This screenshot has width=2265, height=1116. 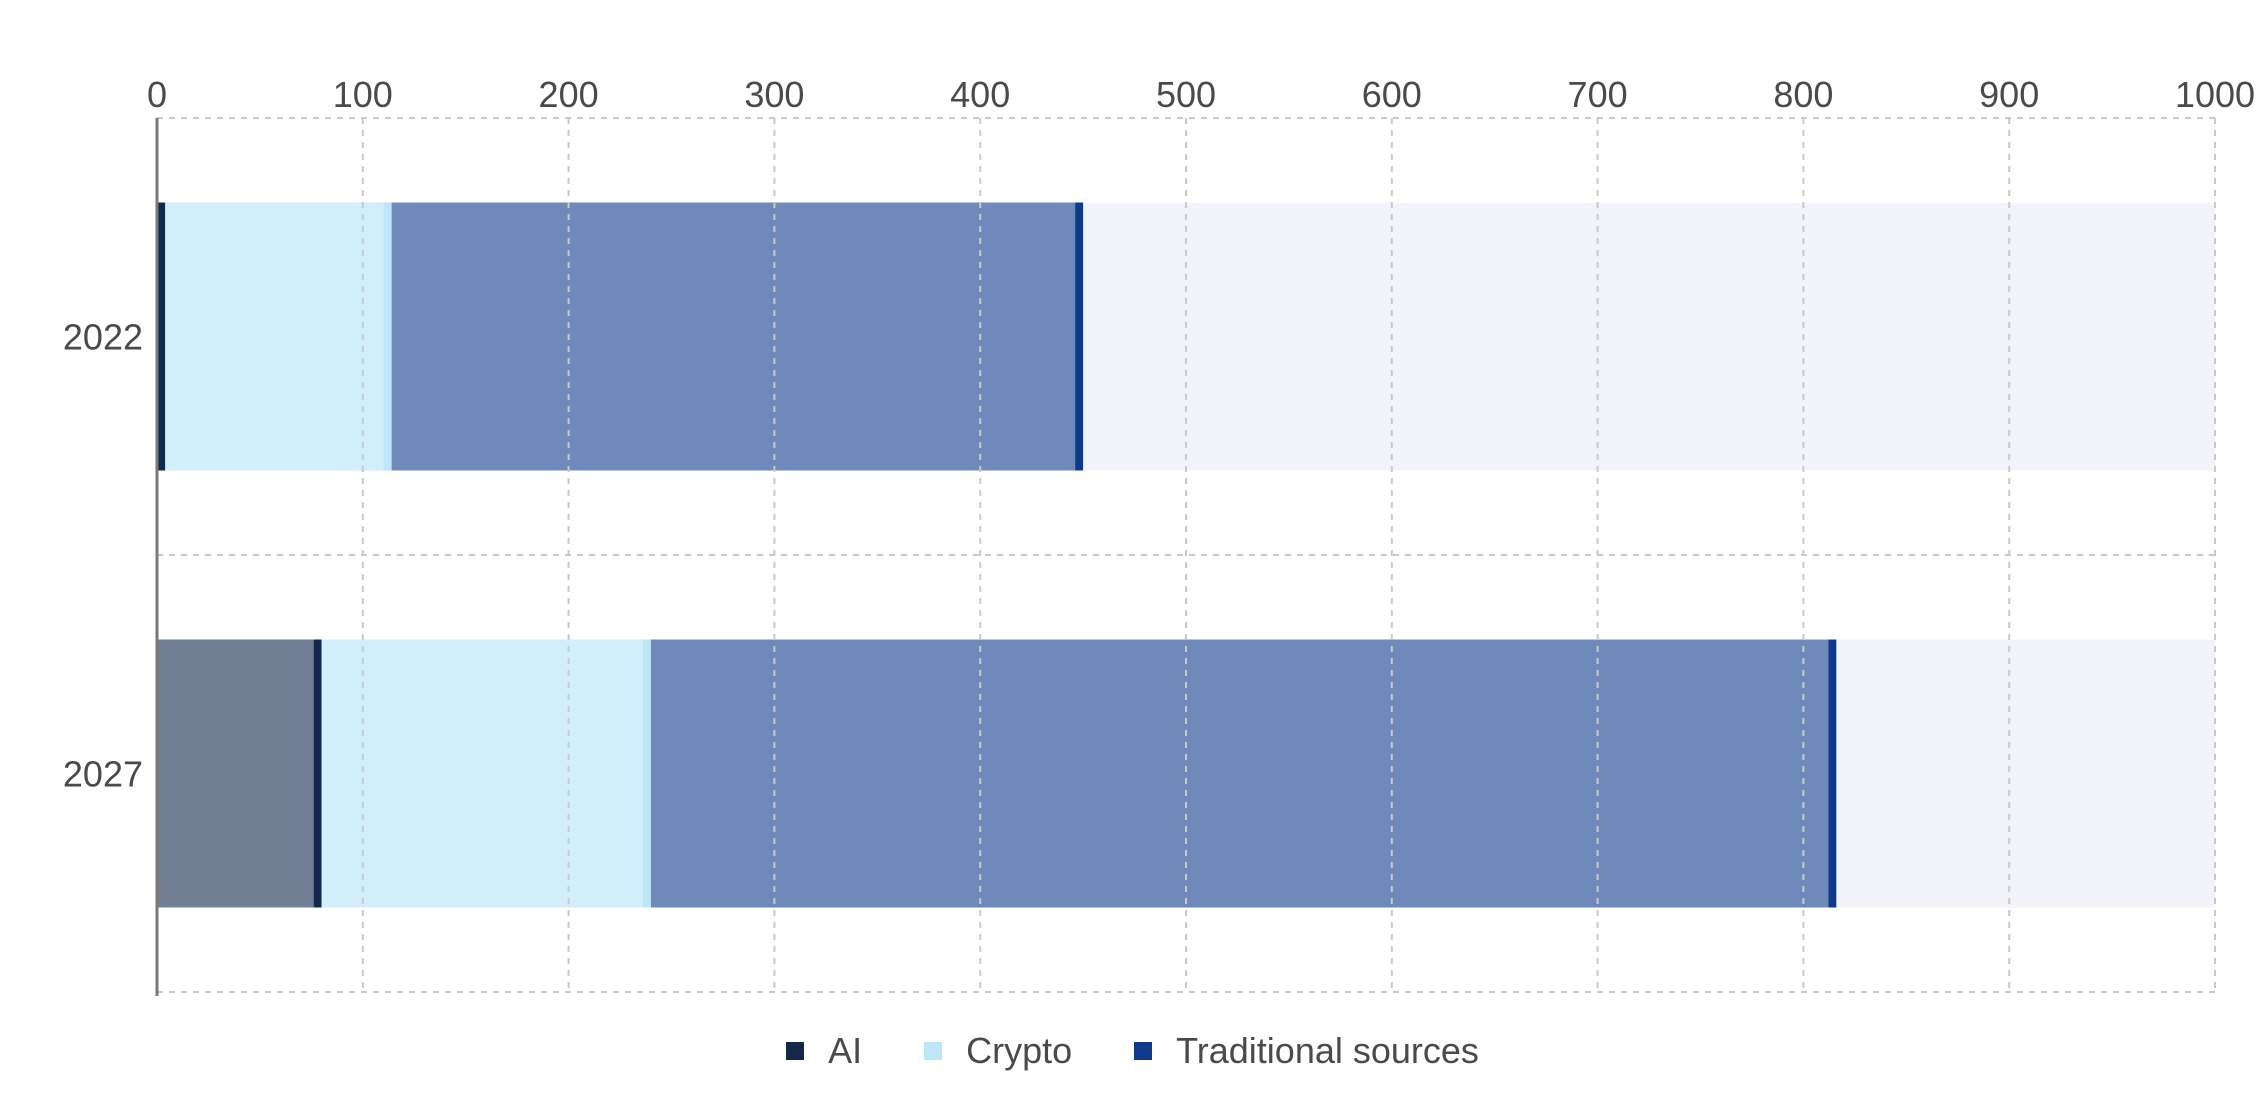 I want to click on x-tick-label: 1000, so click(x=2215, y=94).